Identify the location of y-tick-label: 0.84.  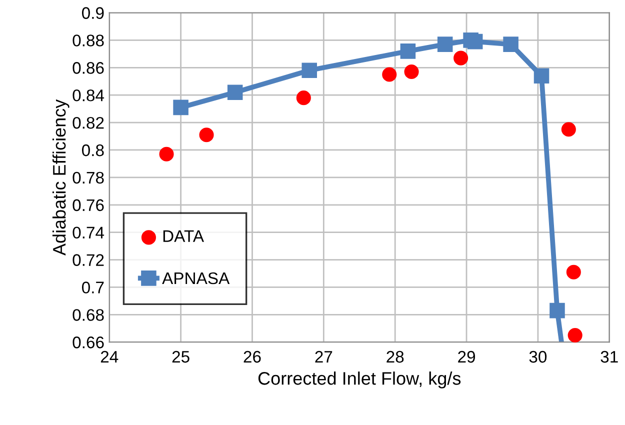
(88, 95).